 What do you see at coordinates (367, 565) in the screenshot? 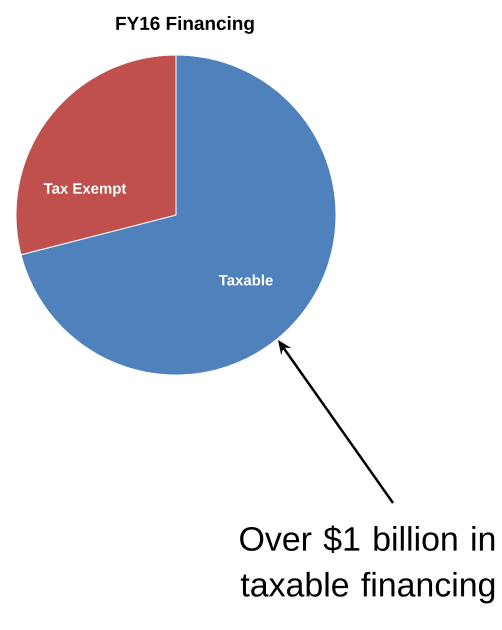
I see `text: Over $1 billion in taxable financing` at bounding box center [367, 565].